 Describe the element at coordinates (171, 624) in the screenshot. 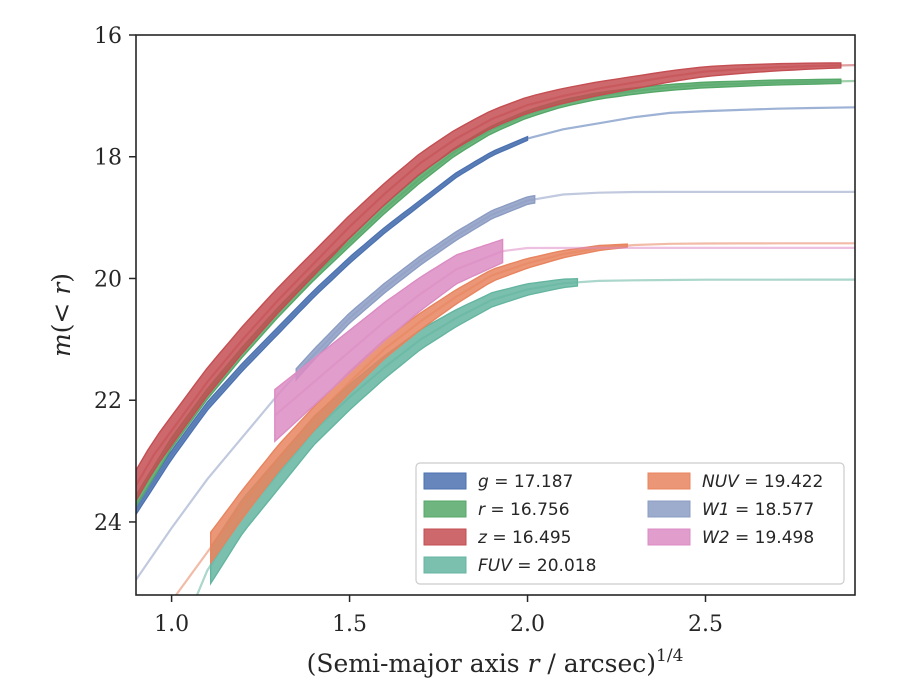

I see `x-tick-label: 1.0` at that location.